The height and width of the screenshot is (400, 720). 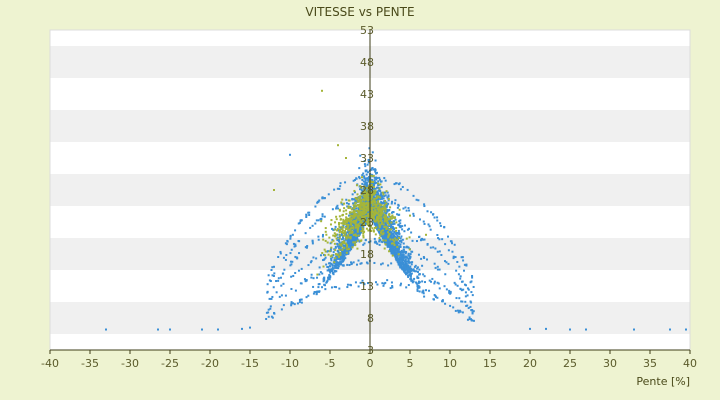 I want to click on x-tick-label: 40, so click(x=690, y=363).